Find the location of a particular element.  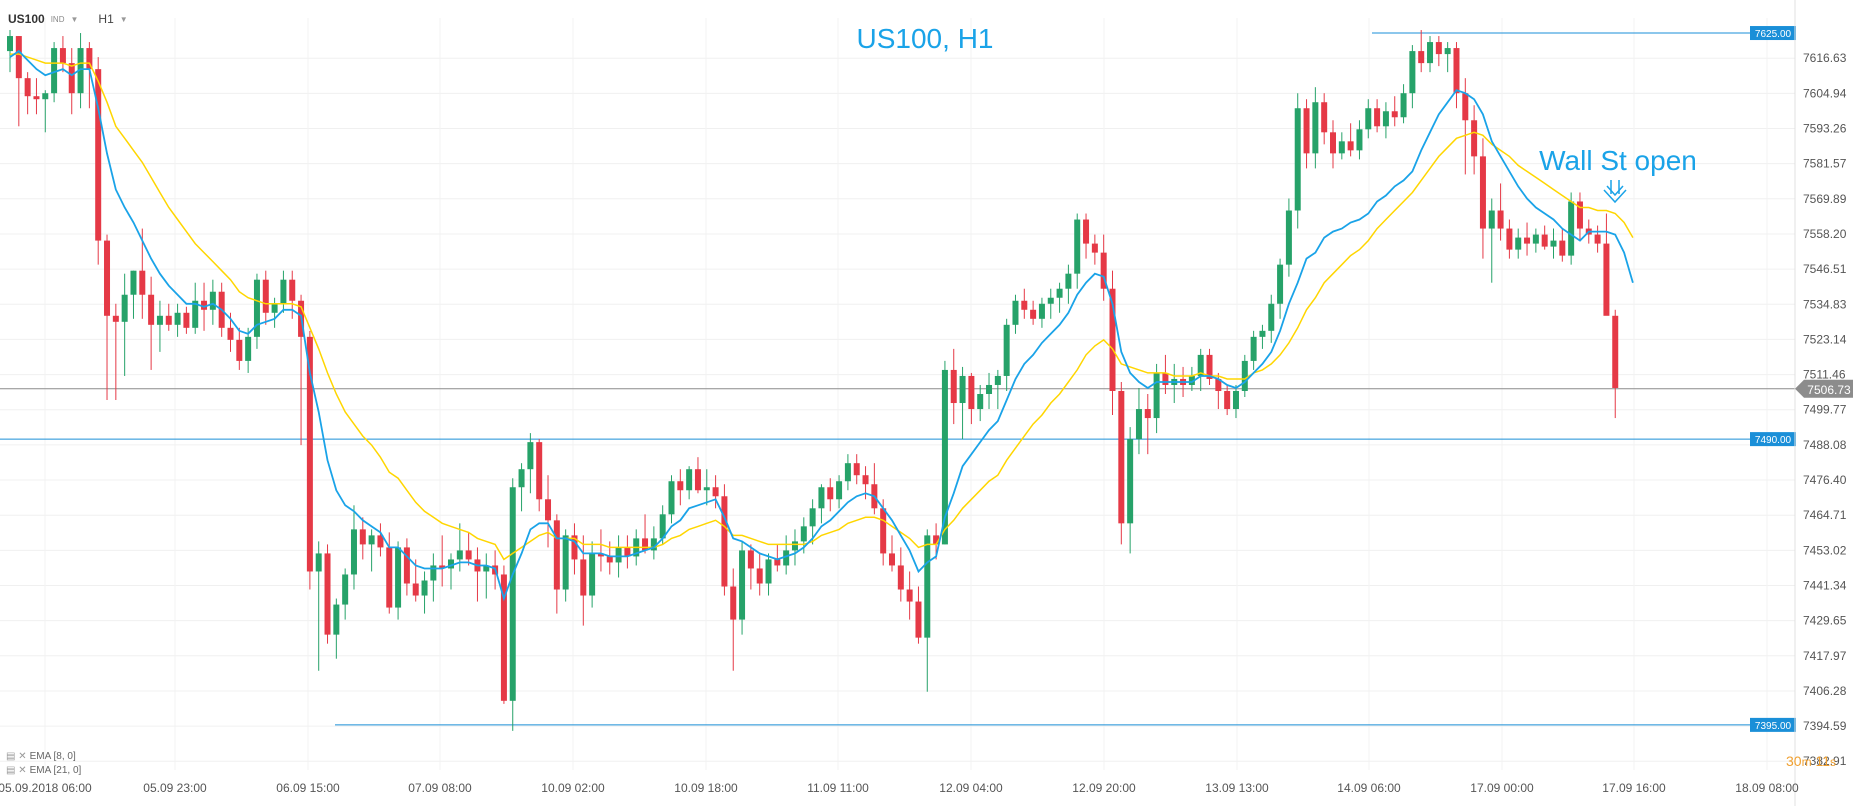

y-tick-label: 7394.59 is located at coordinates (1825, 726).